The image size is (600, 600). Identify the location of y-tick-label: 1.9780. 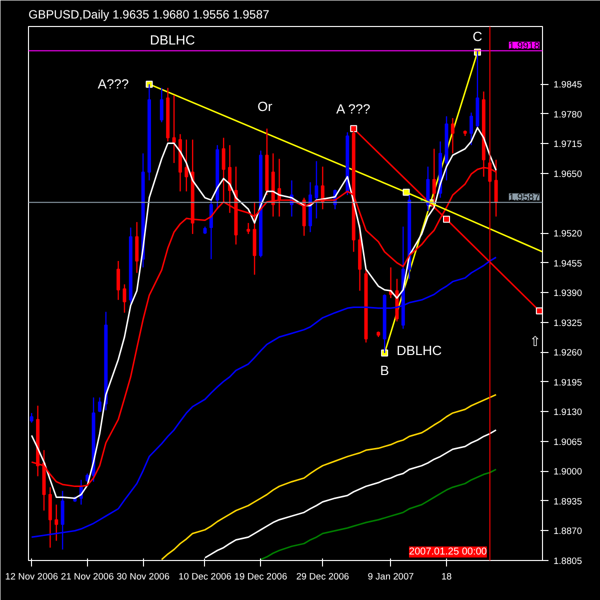
(568, 114).